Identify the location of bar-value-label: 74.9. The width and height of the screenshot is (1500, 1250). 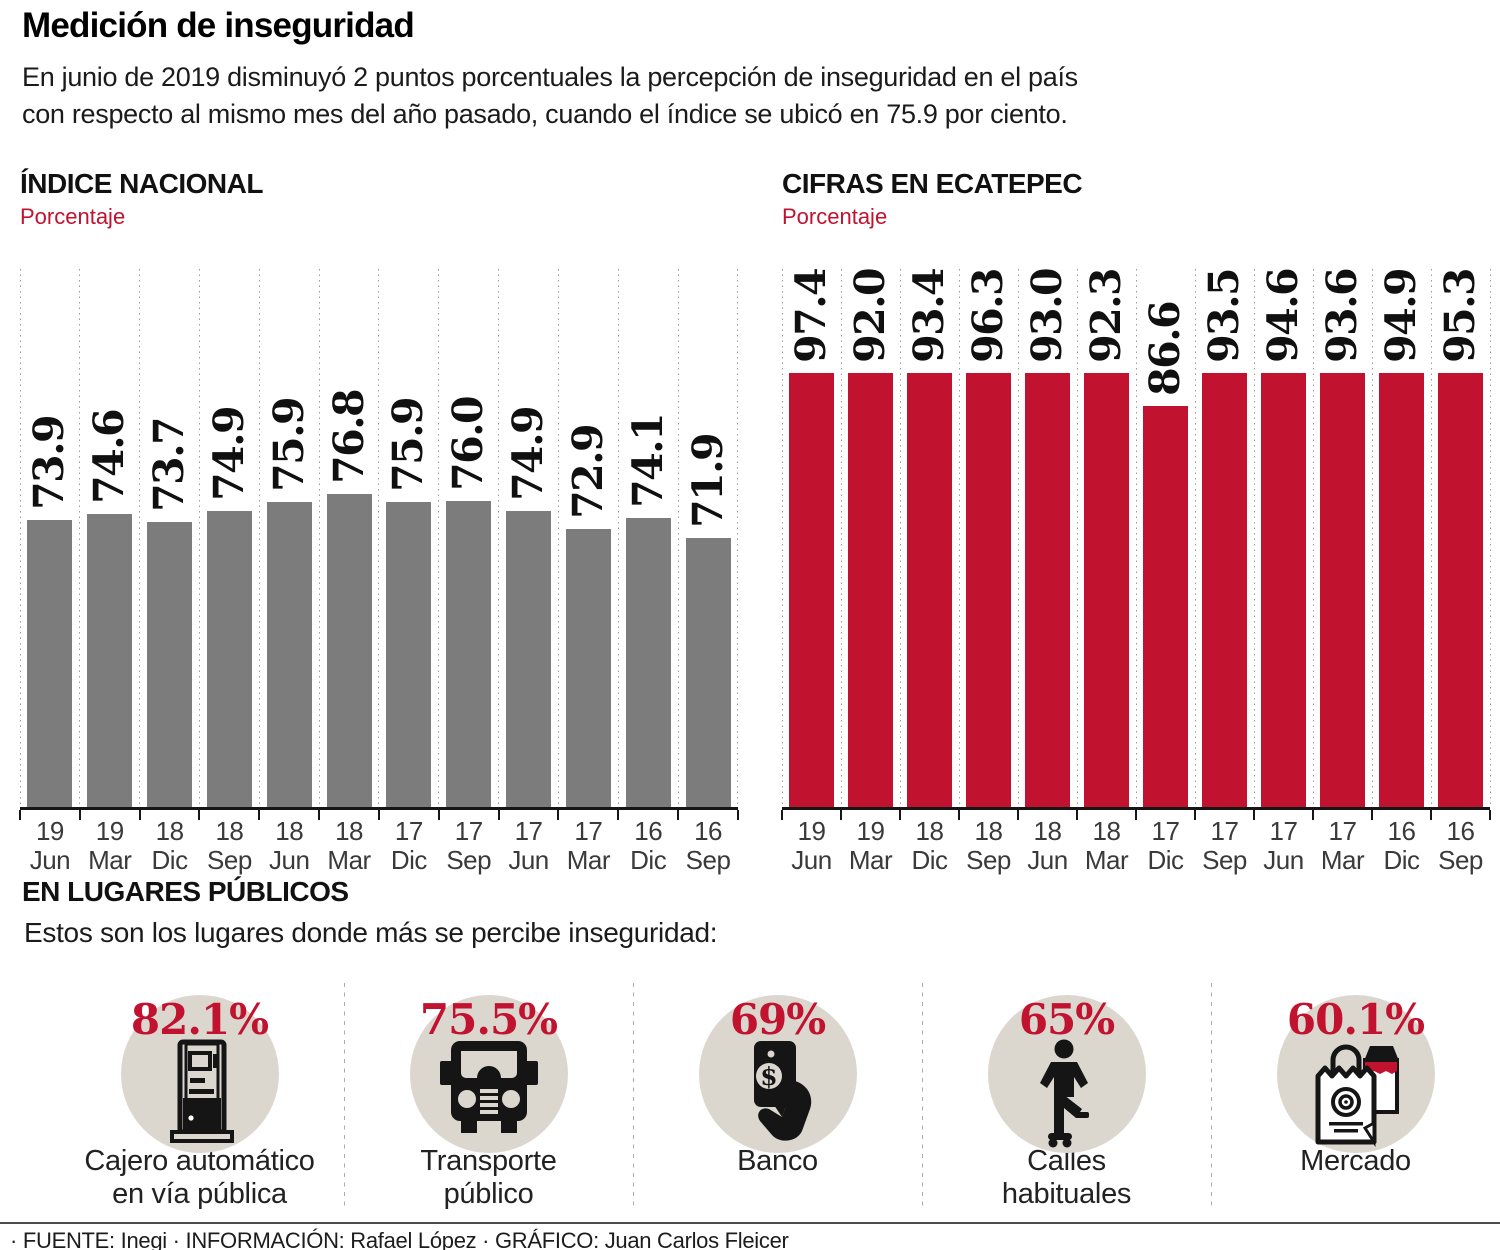
(228, 454).